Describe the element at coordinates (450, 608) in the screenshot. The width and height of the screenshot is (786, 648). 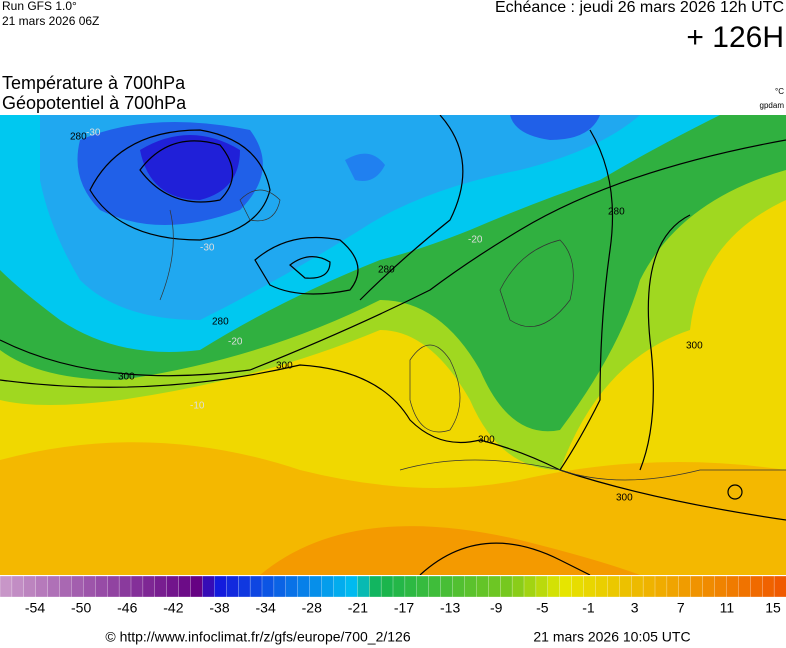
I see `colorbar-label: -13` at that location.